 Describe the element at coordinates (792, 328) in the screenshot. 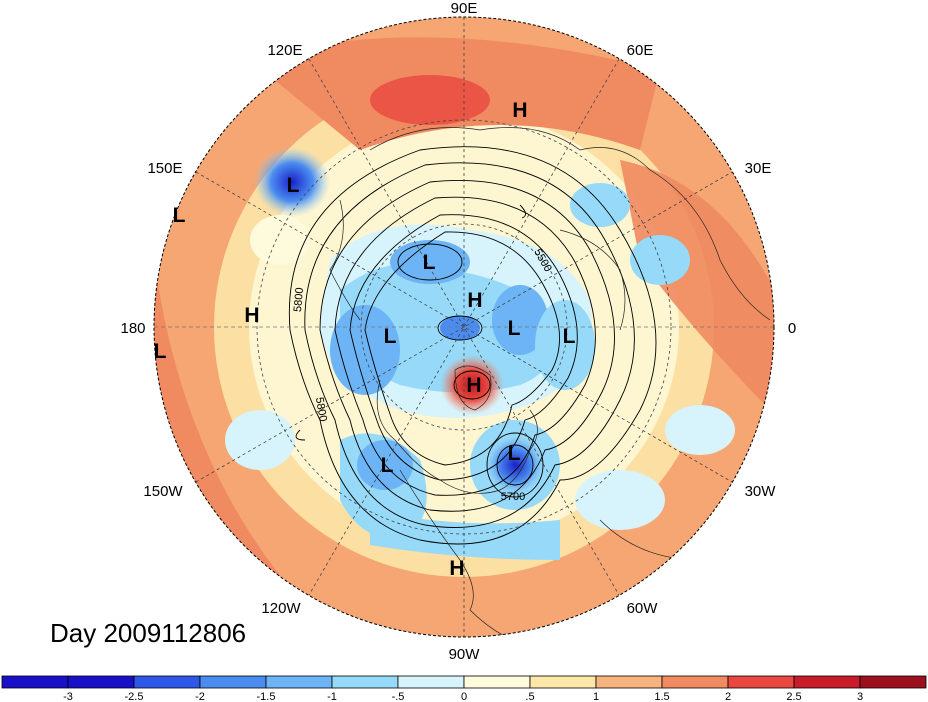

I see `lon-label-0: 0` at that location.